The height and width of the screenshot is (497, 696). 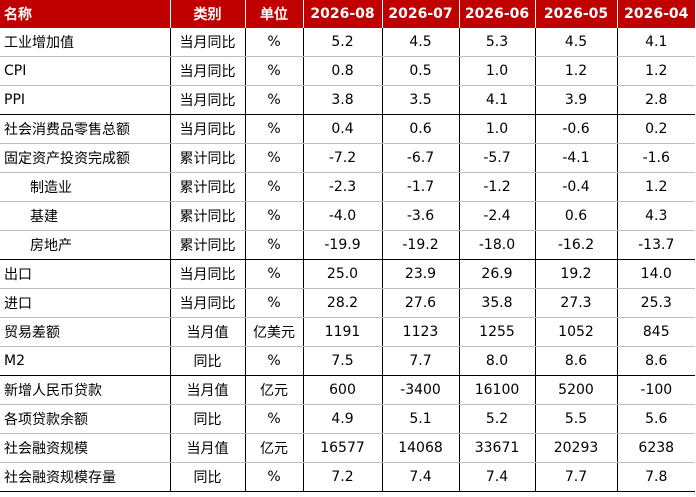 What do you see at coordinates (421, 100) in the screenshot?
I see `row-value: 3.5` at bounding box center [421, 100].